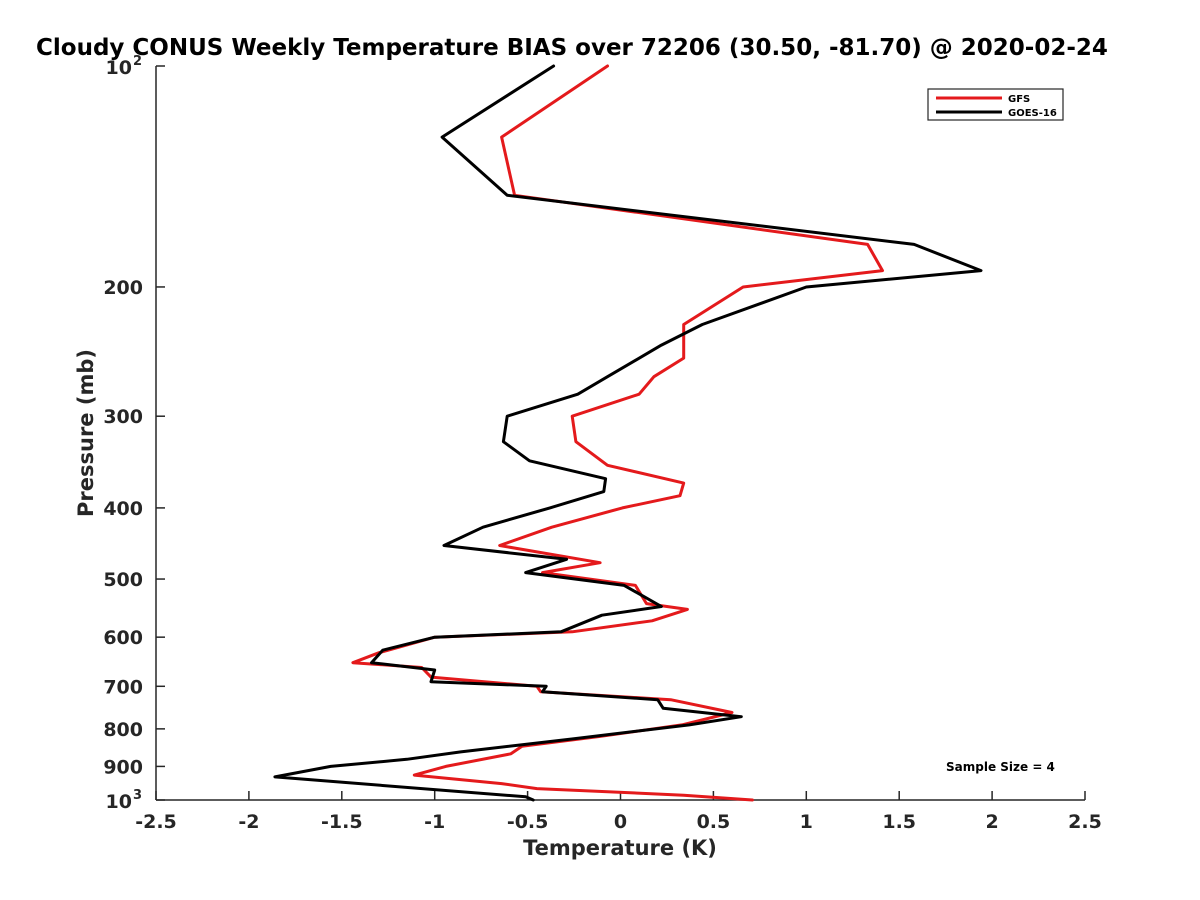 The image size is (1200, 900). Describe the element at coordinates (1019, 99) in the screenshot. I see `legend-label: GFS` at that location.